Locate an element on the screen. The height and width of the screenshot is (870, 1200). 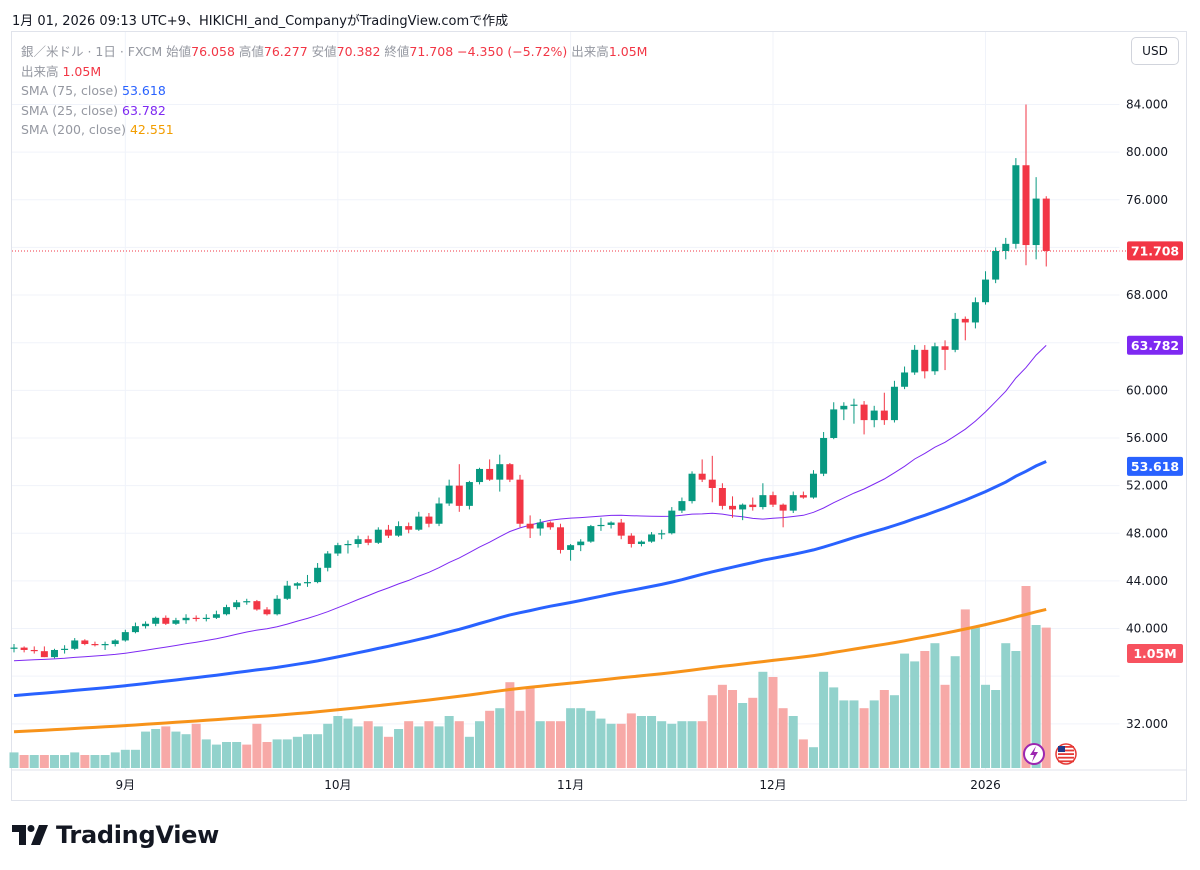
us-flag-stripe is located at coordinates (1066, 754).